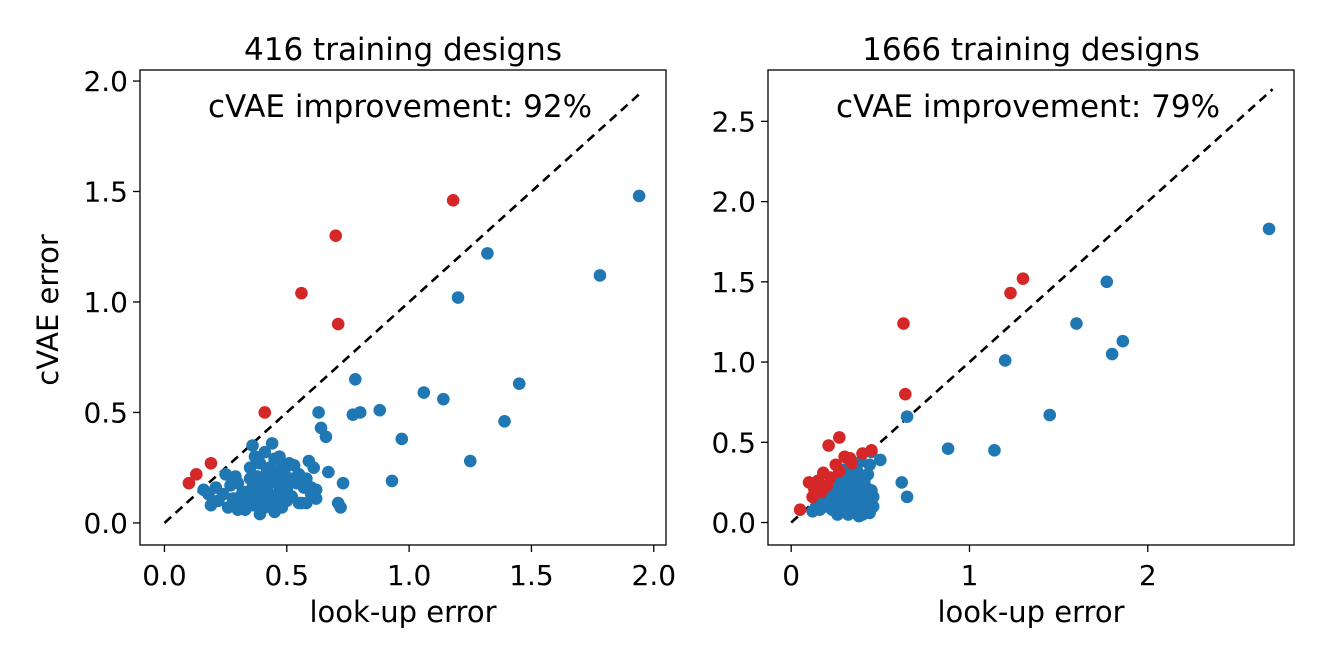  I want to click on right-x-tick-label: 1, so click(970, 575).